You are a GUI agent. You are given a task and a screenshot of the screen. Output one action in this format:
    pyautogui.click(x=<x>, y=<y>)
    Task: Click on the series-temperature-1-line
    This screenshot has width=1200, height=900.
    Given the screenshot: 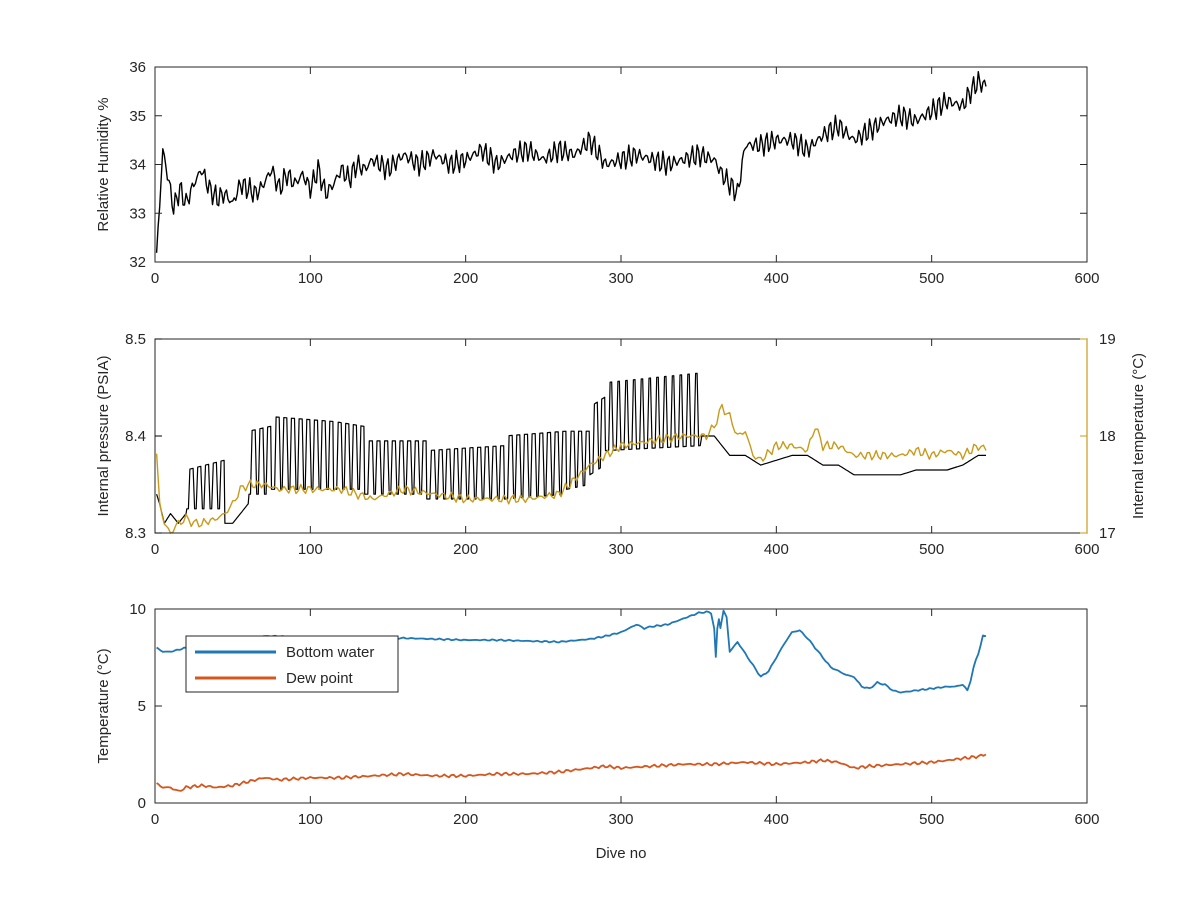 What is the action you would take?
    pyautogui.click(x=571, y=772)
    